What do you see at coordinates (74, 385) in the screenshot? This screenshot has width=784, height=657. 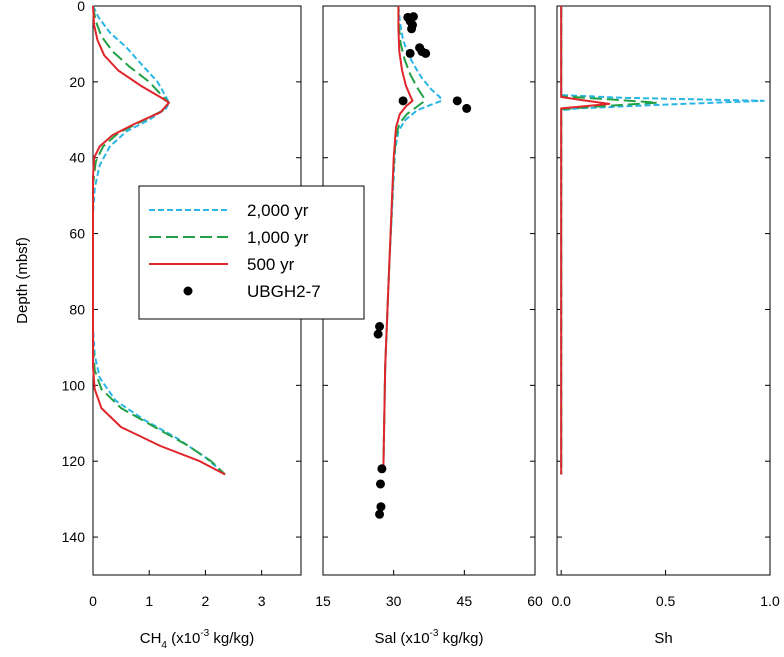 I see `y-tick-label: 100` at bounding box center [74, 385].